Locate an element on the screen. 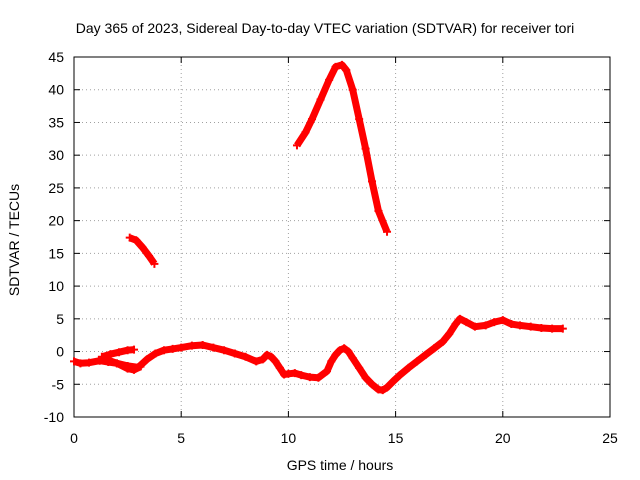 The image size is (640, 480). x-tick-label: 20 is located at coordinates (503, 438).